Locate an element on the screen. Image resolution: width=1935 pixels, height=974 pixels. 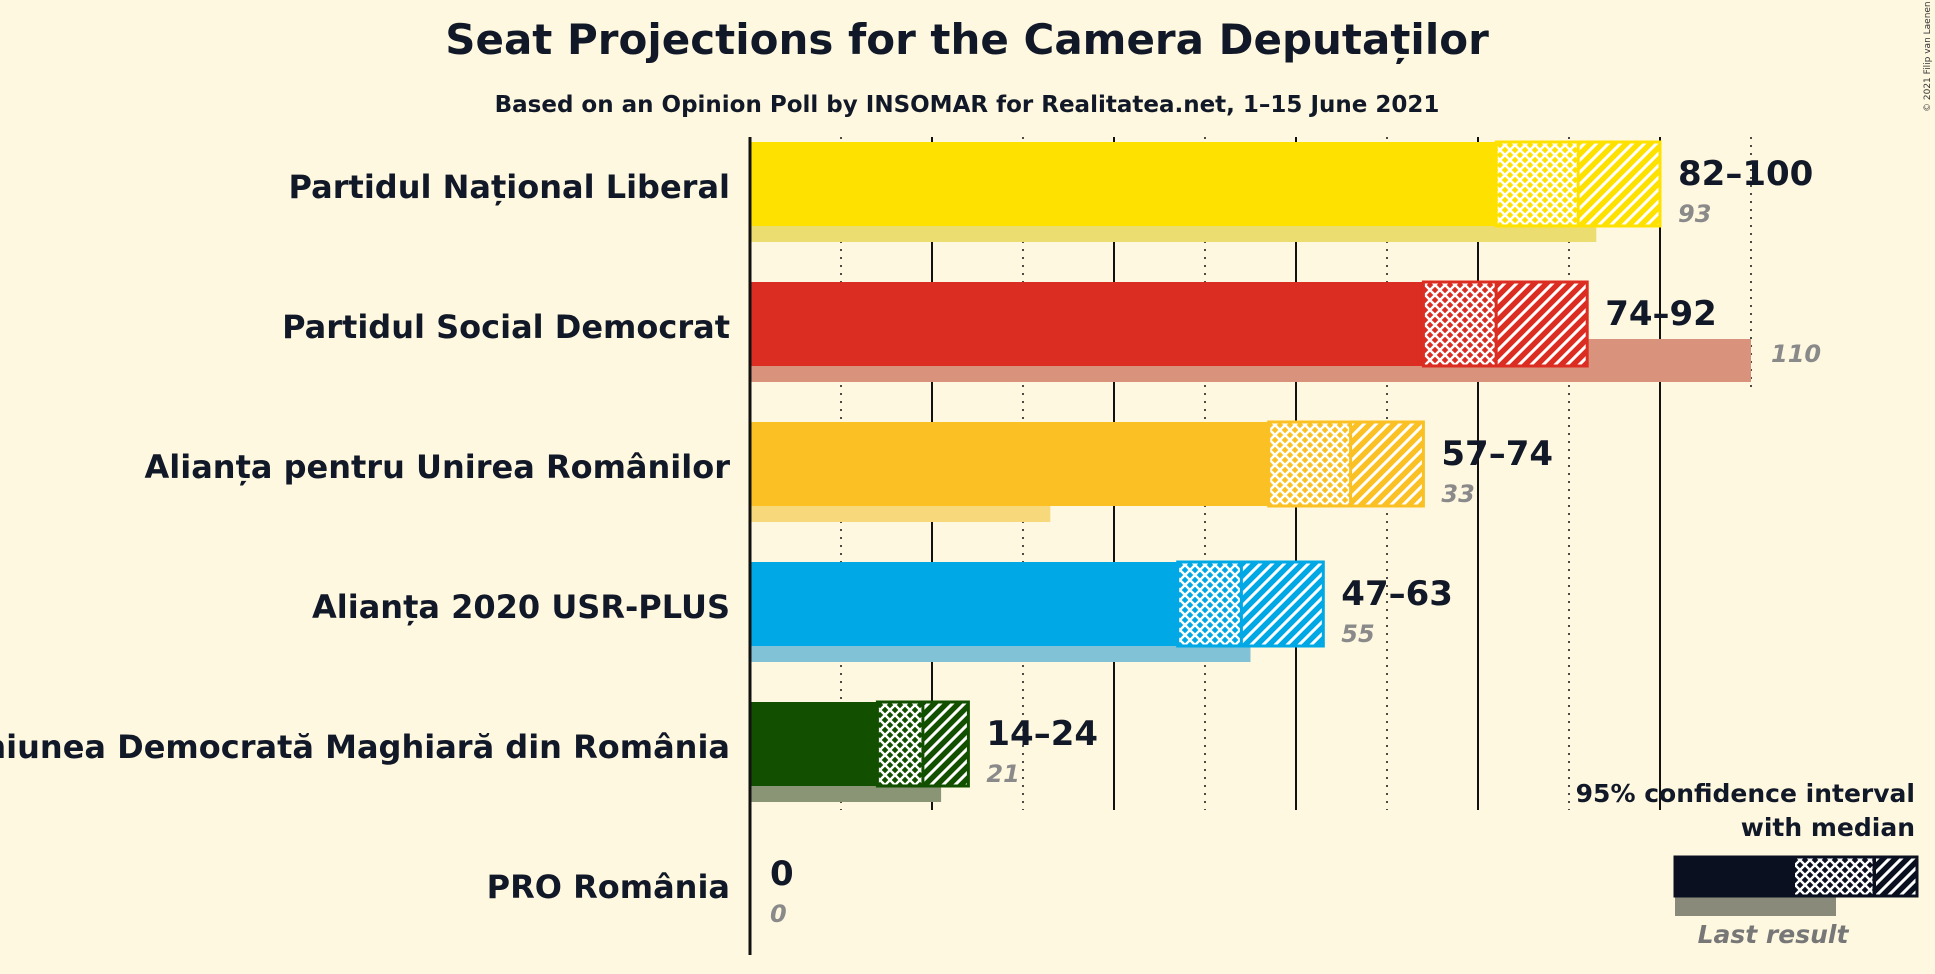
range-label: 14–24 is located at coordinates (1042, 734).